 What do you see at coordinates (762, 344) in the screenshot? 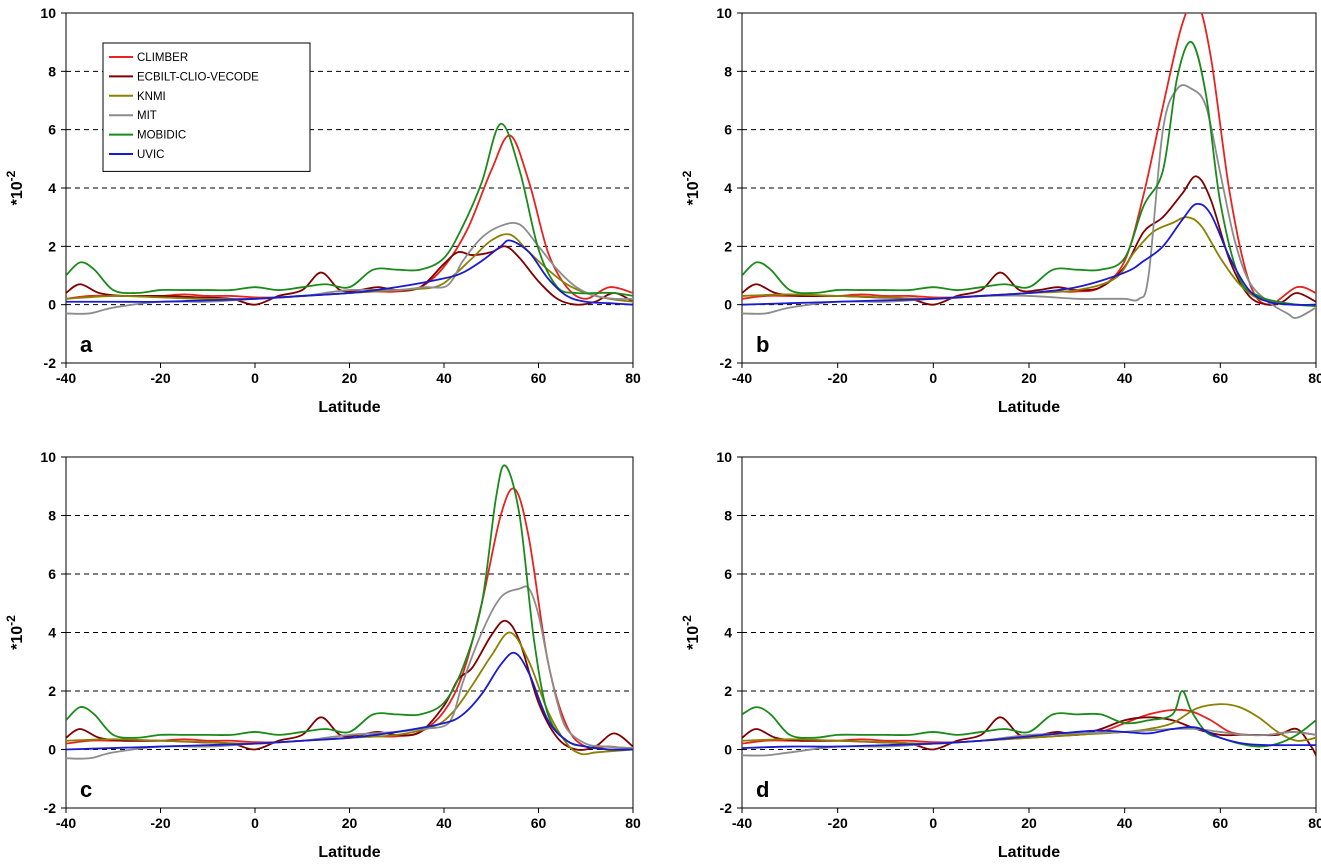
I see `panel-label: b` at bounding box center [762, 344].